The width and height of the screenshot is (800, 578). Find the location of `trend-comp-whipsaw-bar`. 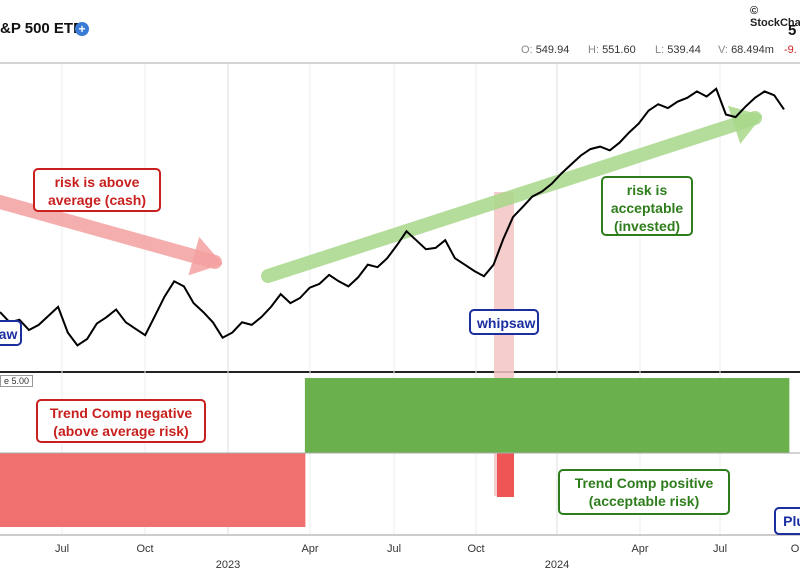

trend-comp-whipsaw-bar is located at coordinates (505, 475).